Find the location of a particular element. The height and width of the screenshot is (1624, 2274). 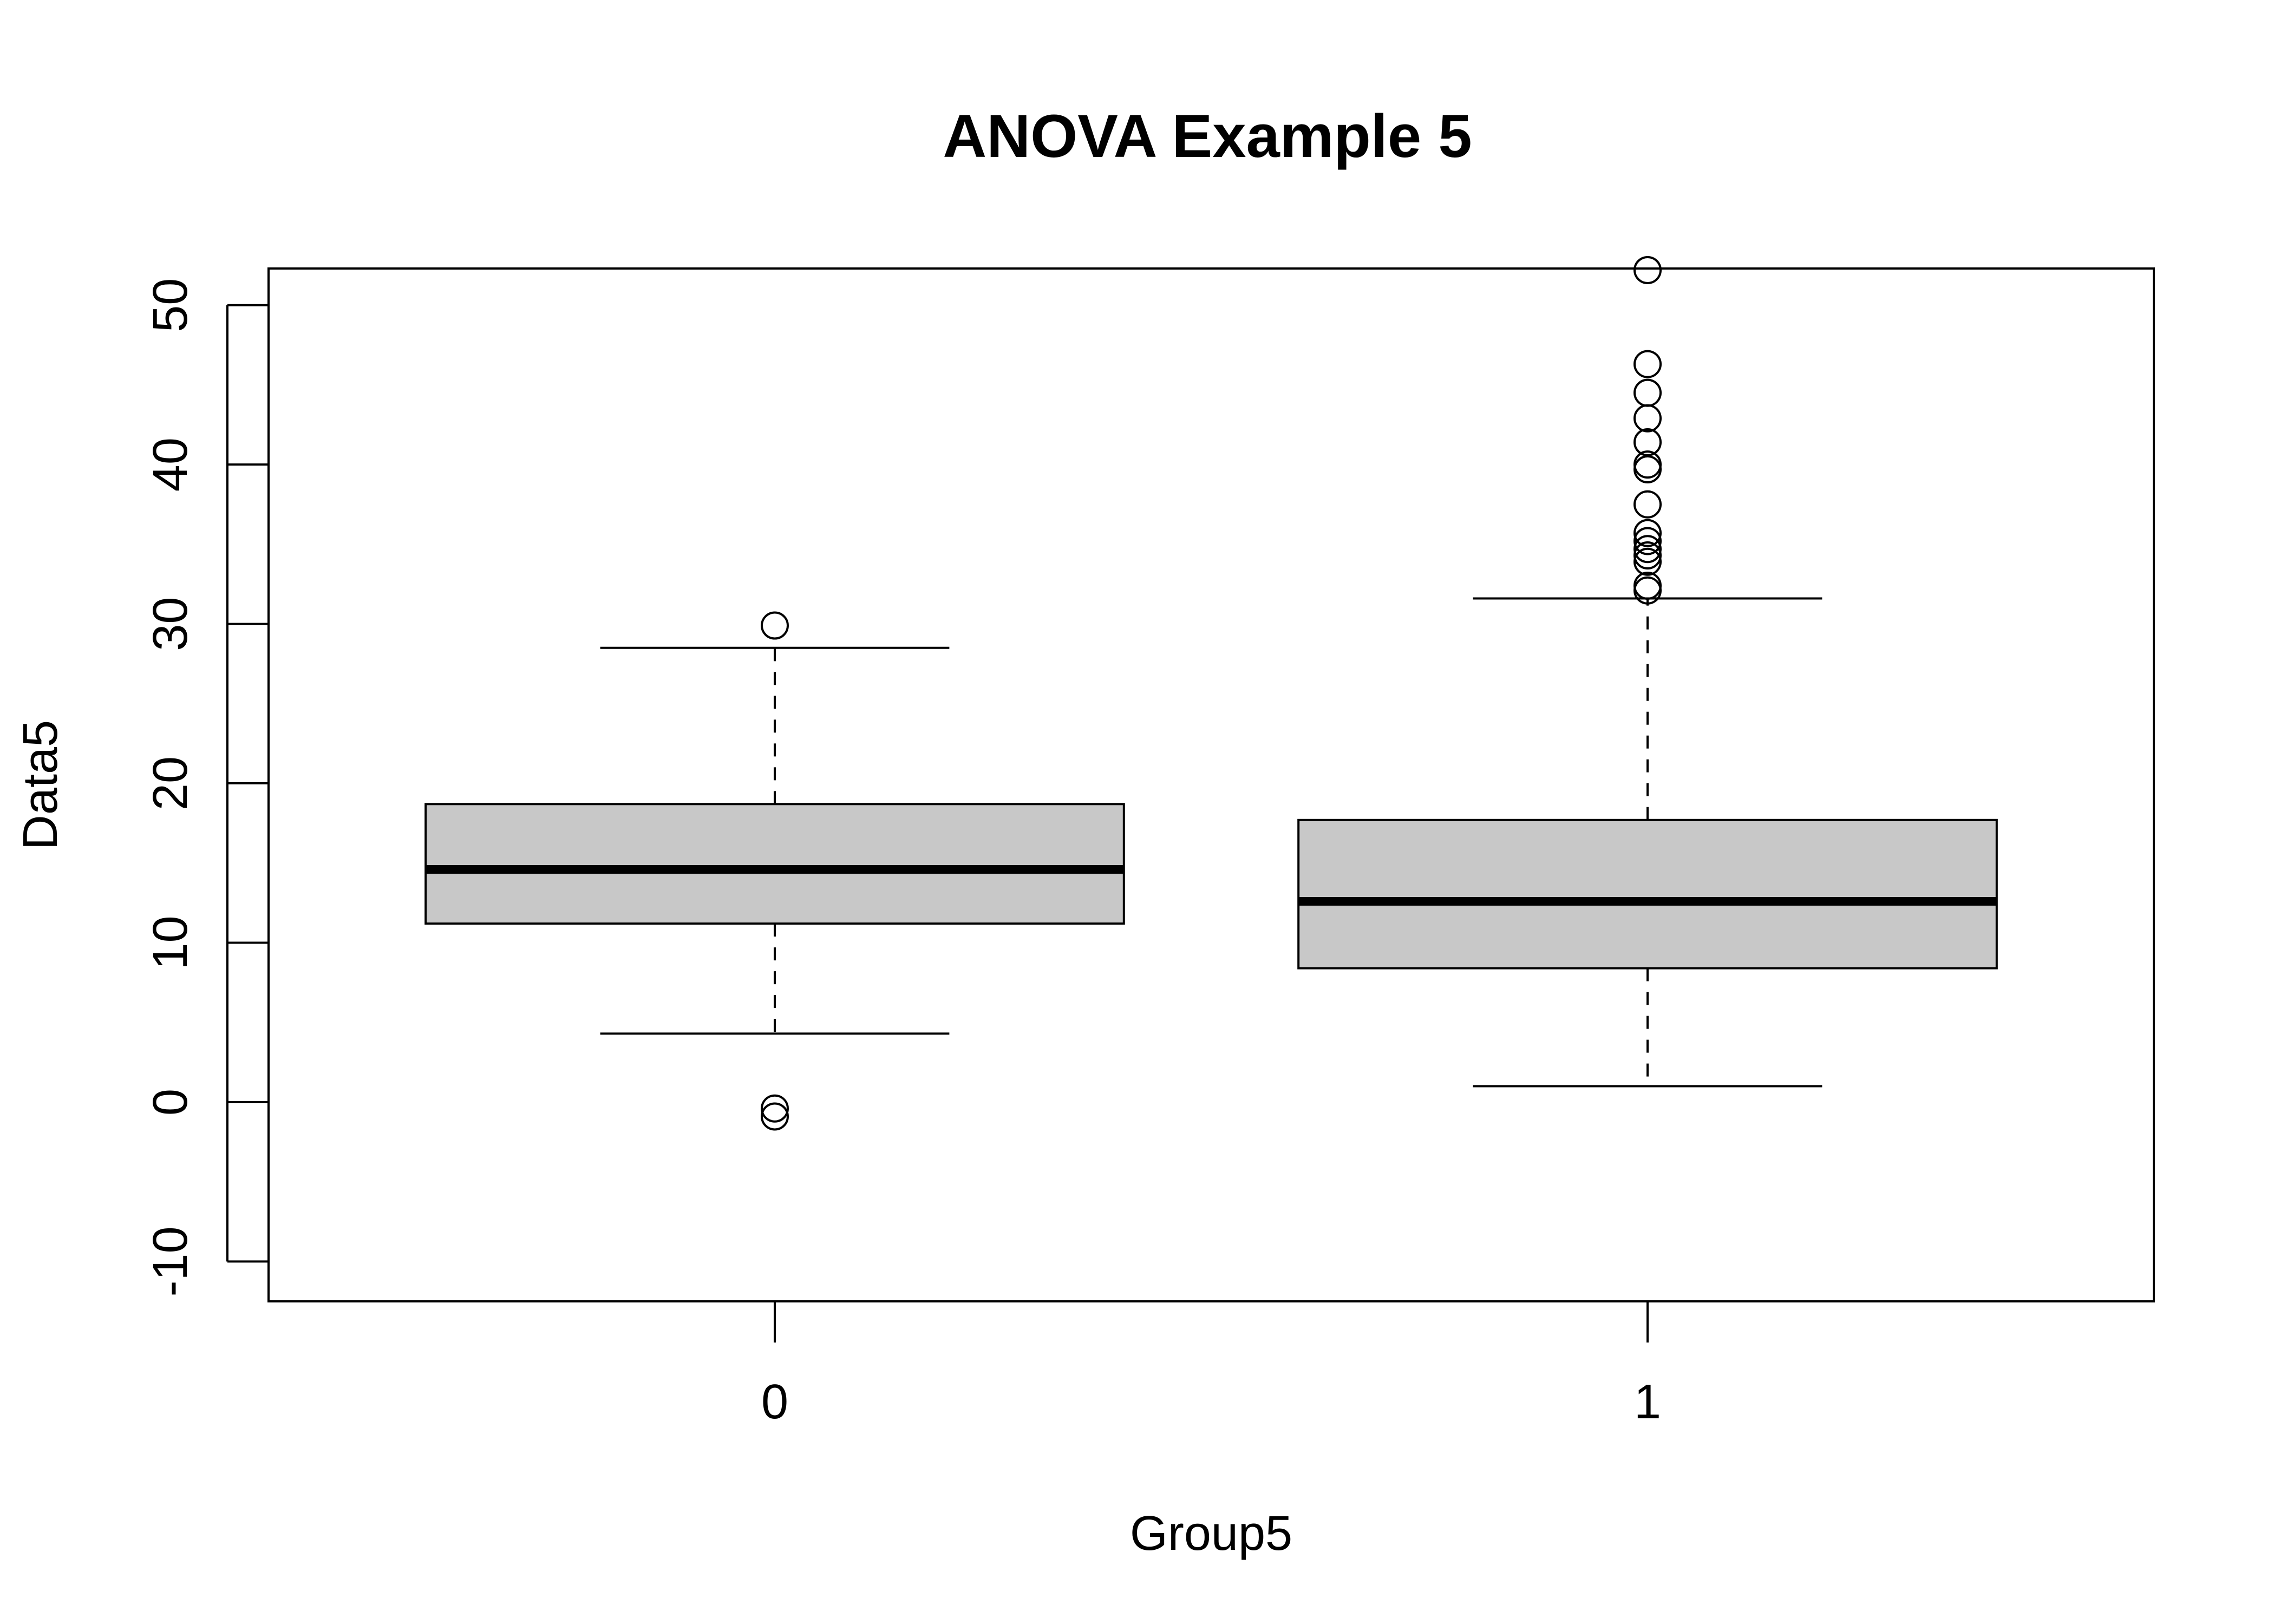

y-tick-label: -10 is located at coordinates (171, 1261).